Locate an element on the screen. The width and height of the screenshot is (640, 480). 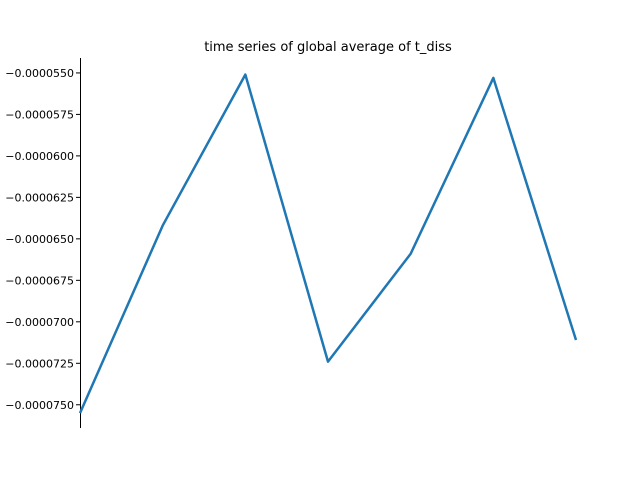
y-tick-label: −0.0000600 is located at coordinates (39, 156).